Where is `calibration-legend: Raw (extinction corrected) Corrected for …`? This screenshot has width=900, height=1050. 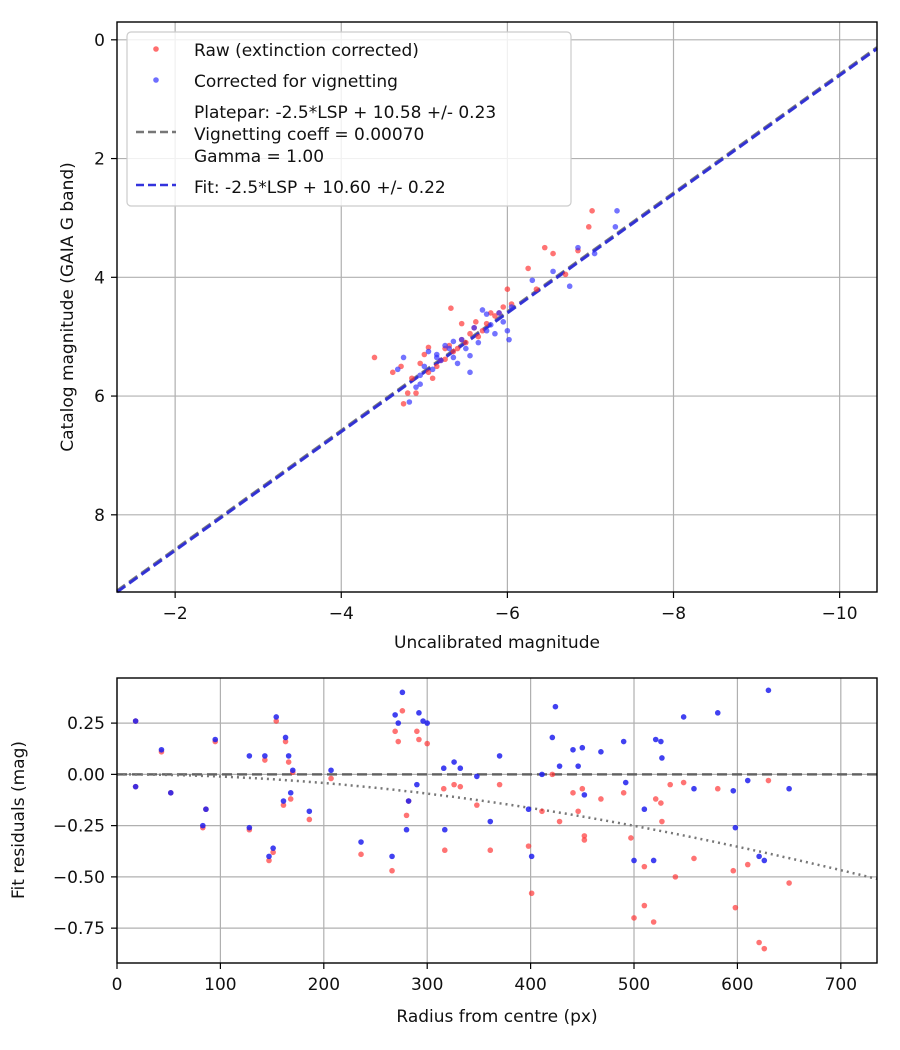 calibration-legend: Raw (extinction corrected) Corrected for … is located at coordinates (349, 119).